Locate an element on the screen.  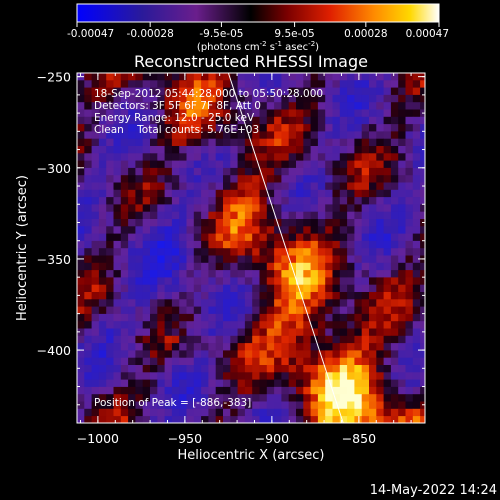
colorbar-tick-label: 0.00047 is located at coordinates (427, 34).